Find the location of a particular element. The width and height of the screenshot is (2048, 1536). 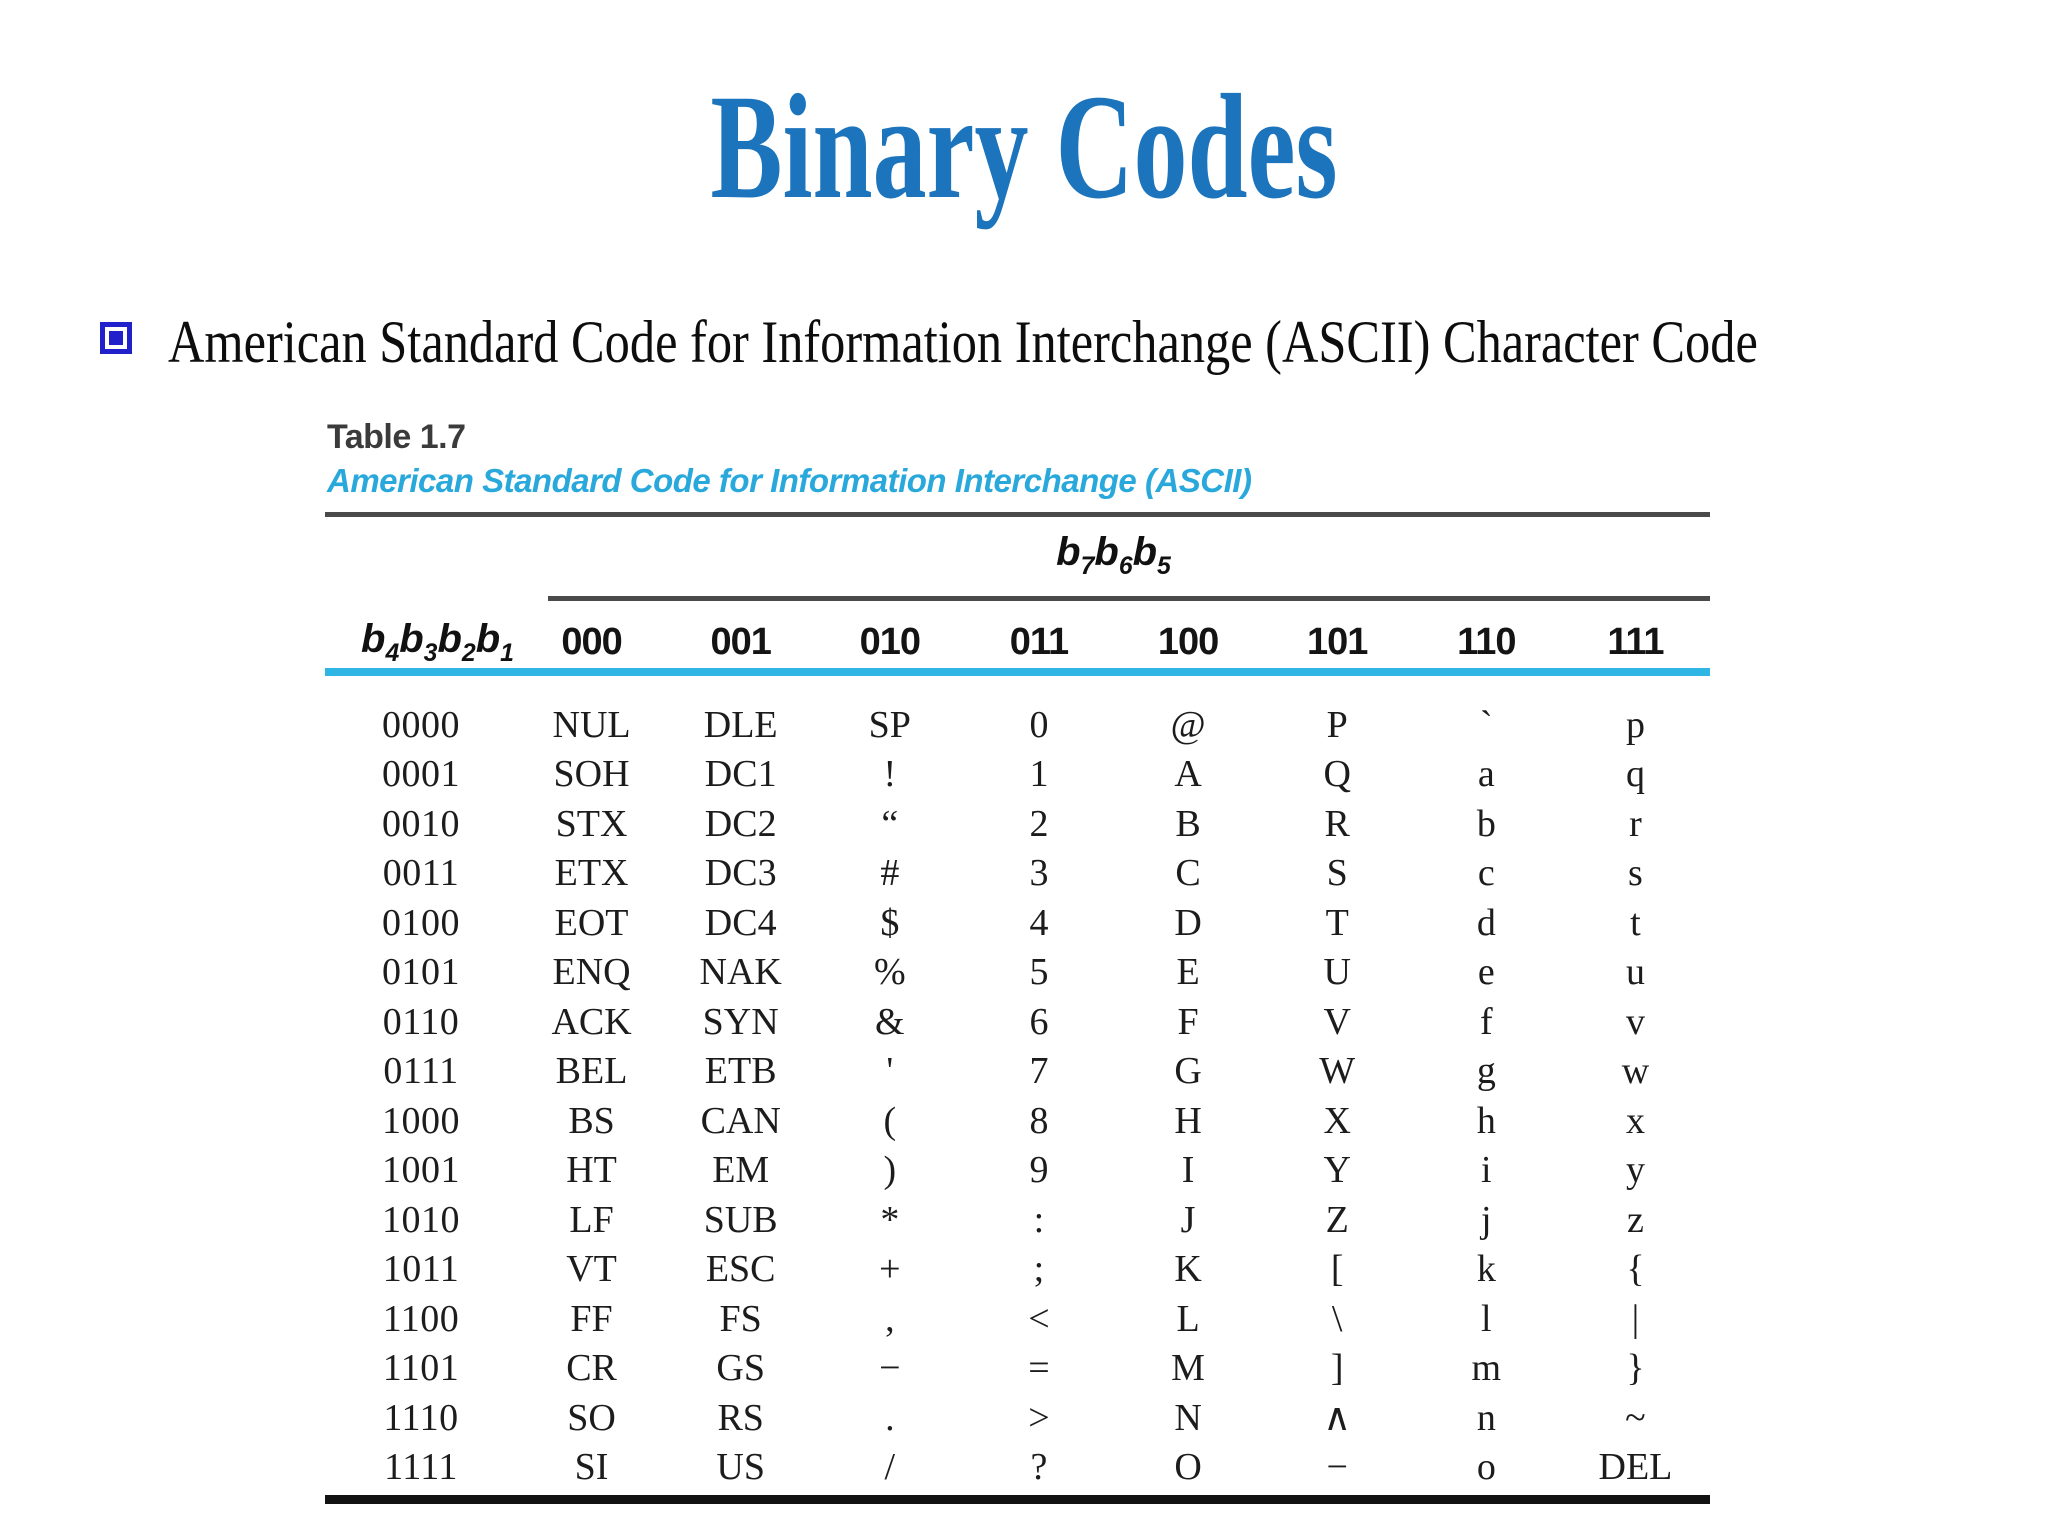

row-bits-label: 0010 is located at coordinates (421, 823).